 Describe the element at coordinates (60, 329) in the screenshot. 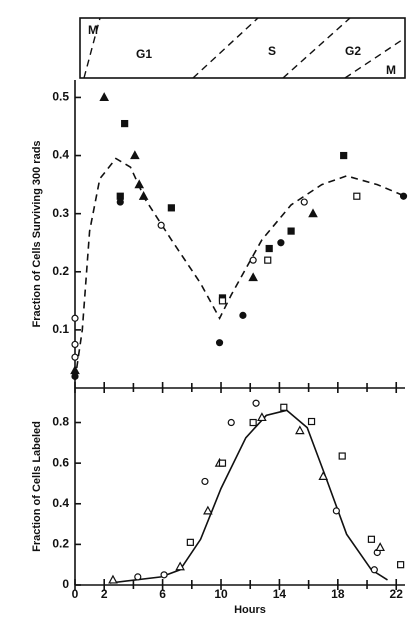

I see `y-tick-label: 0.1` at that location.